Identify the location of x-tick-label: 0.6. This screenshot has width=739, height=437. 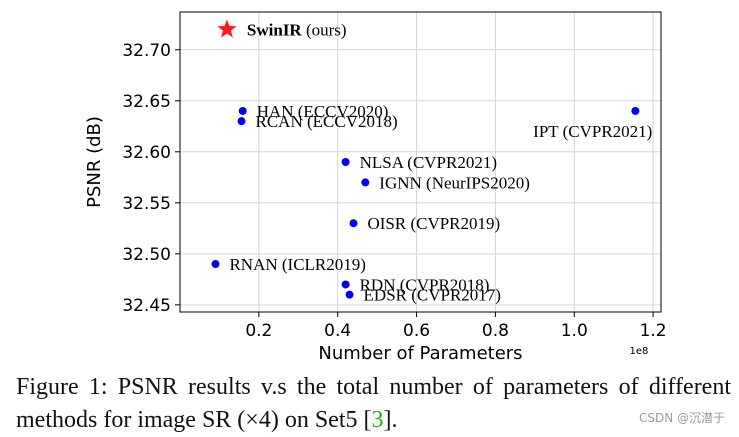
(416, 331).